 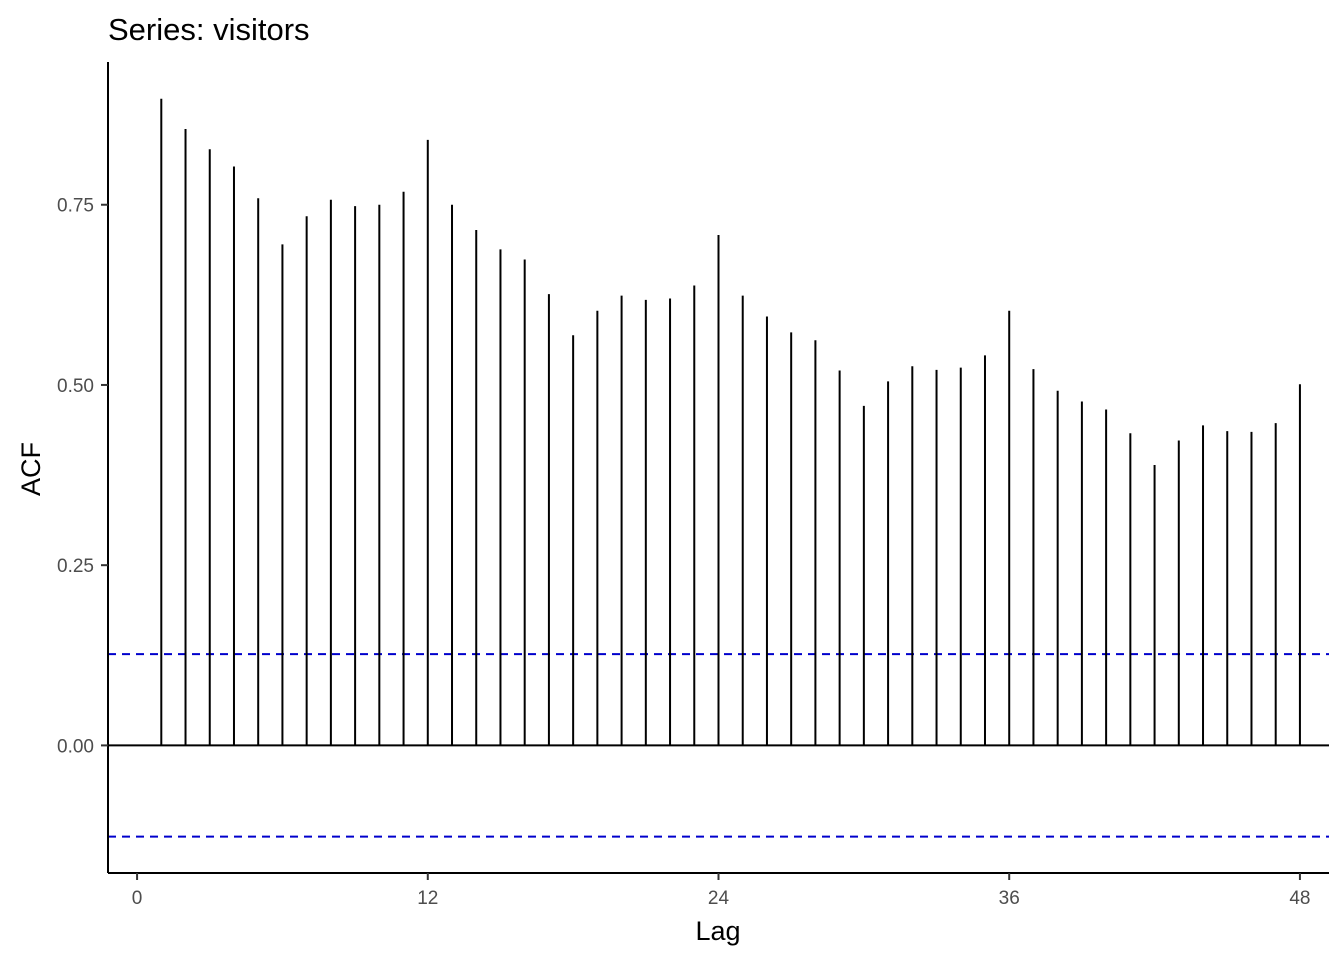 What do you see at coordinates (75, 566) in the screenshot?
I see `y-tick-label: 0.25` at bounding box center [75, 566].